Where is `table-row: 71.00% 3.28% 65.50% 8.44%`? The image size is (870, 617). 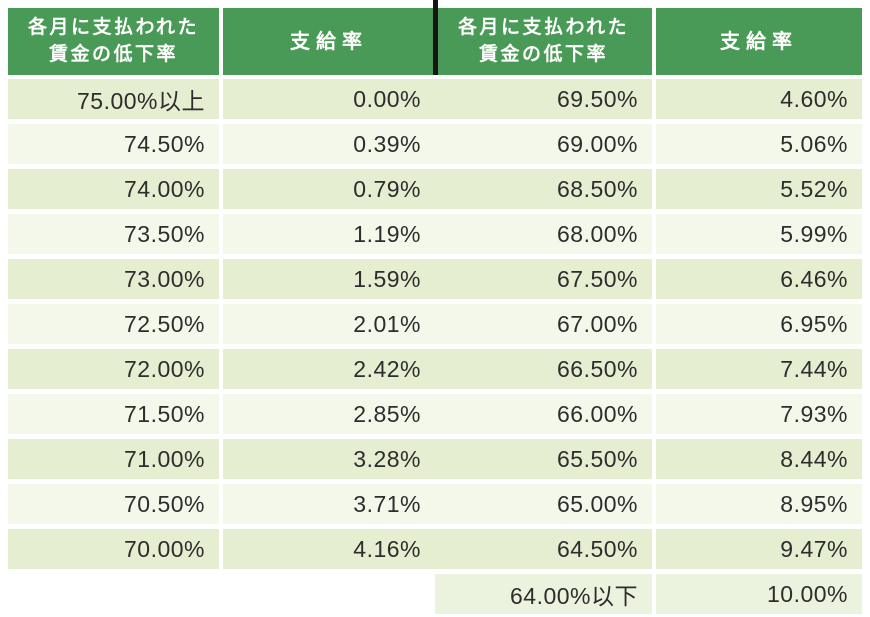
table-row: 71.00% 3.28% 65.50% 8.44% is located at coordinates (435, 459).